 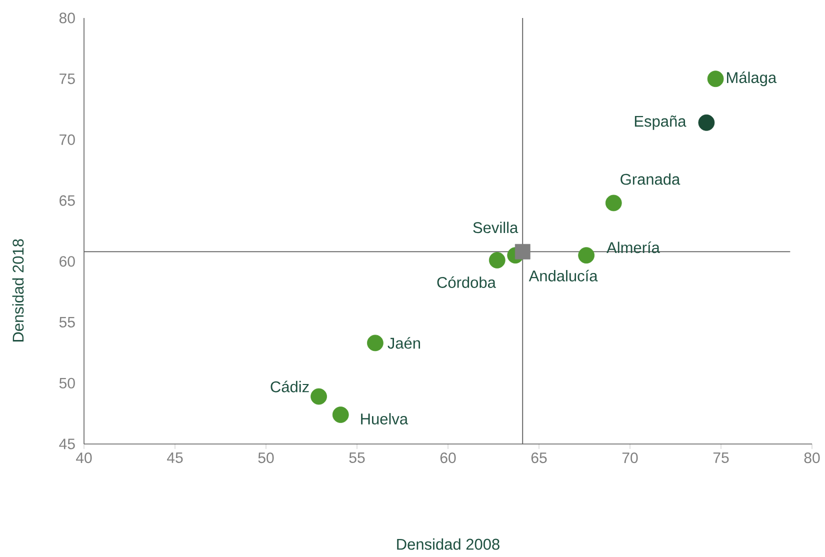 I want to click on series-label: Sevilla, so click(x=495, y=228).